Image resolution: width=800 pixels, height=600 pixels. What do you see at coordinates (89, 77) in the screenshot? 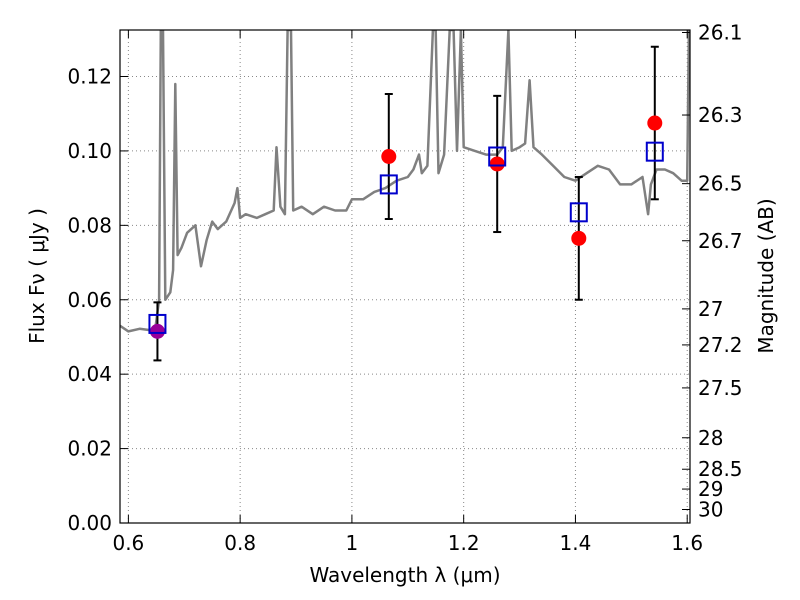
I see `y-tick-label: 0.12` at bounding box center [89, 77].